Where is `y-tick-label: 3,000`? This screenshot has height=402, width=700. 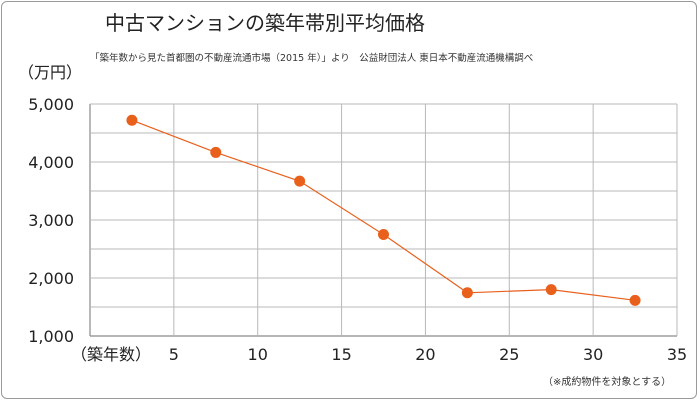 y-tick-label: 3,000 is located at coordinates (51, 220).